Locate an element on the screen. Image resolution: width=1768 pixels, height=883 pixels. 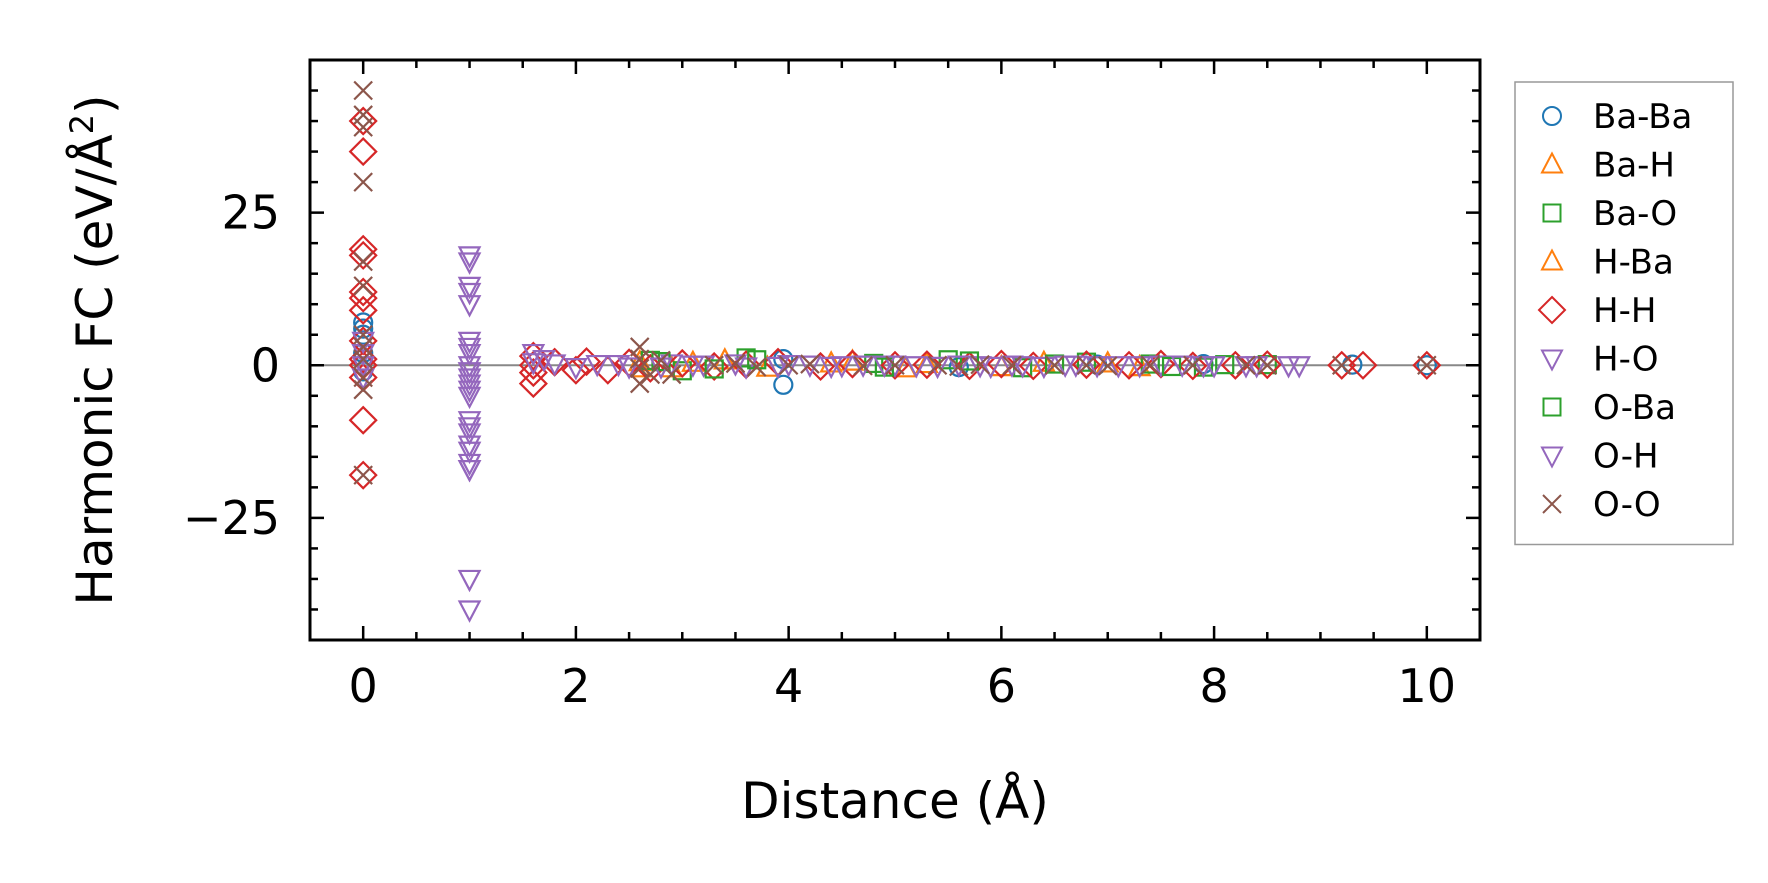
legend-item: O-Ba is located at coordinates (1609, 408).